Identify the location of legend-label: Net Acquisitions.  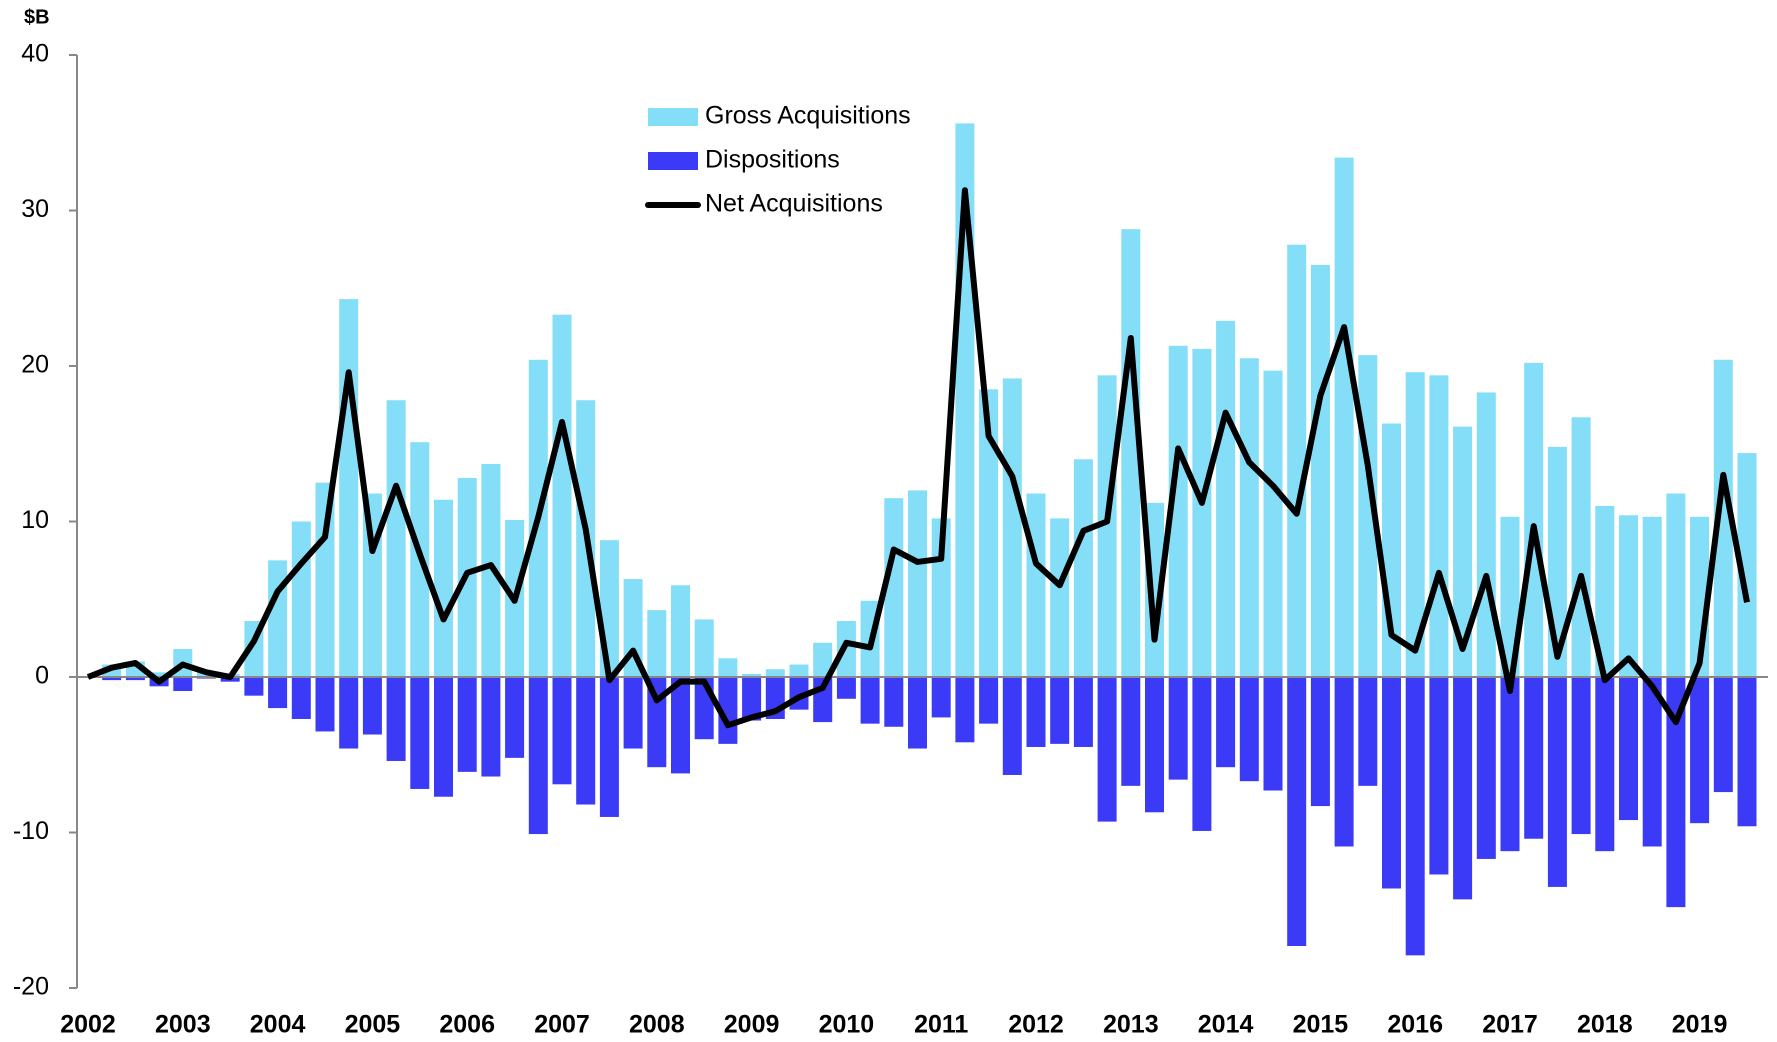
(794, 204).